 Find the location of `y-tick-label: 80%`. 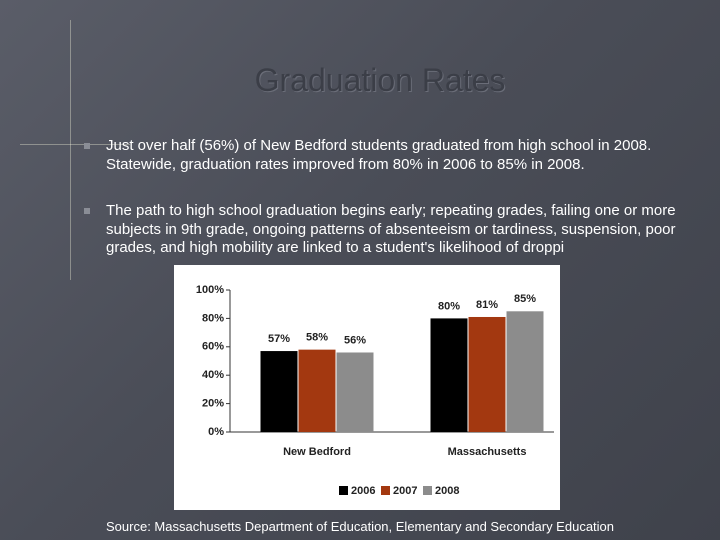

y-tick-label: 80% is located at coordinates (213, 318).